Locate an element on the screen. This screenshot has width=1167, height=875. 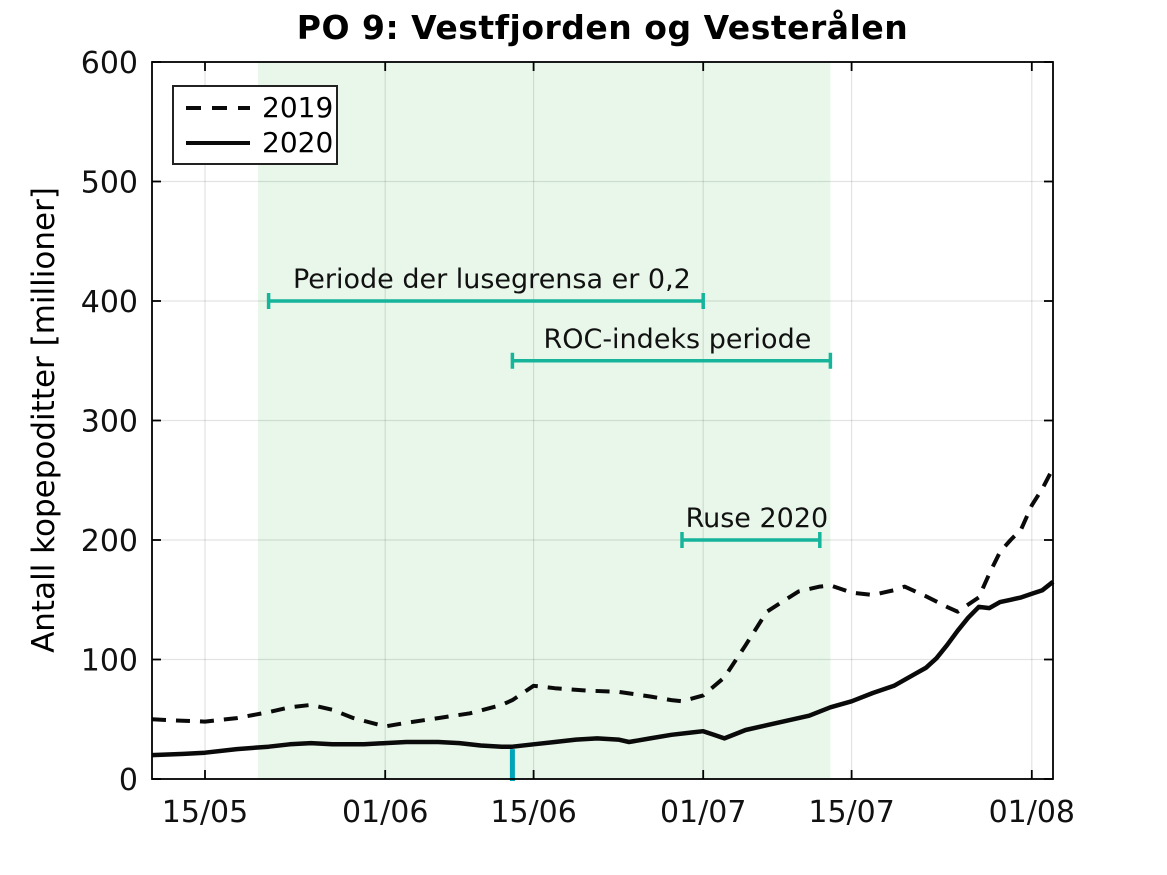
annotation-label-2: Ruse 2020 is located at coordinates (757, 518).